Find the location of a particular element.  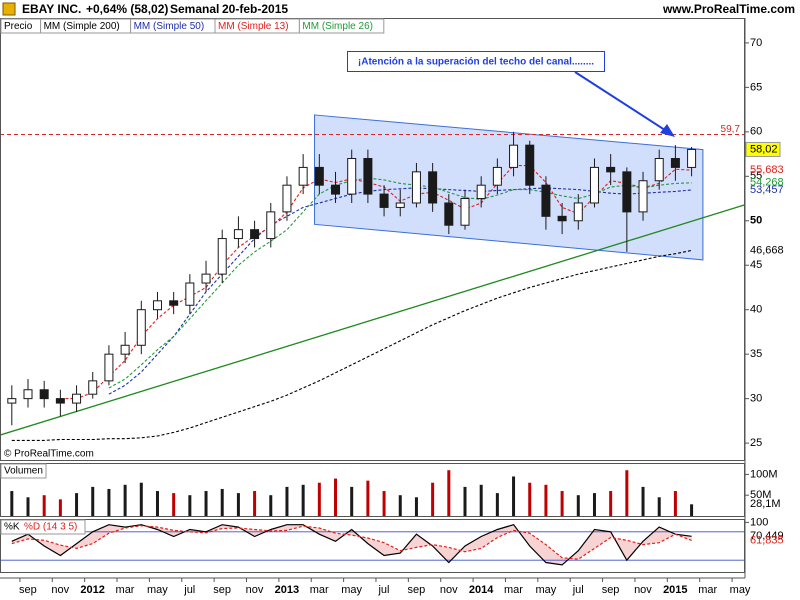

y-tick-label: 25 is located at coordinates (756, 443).